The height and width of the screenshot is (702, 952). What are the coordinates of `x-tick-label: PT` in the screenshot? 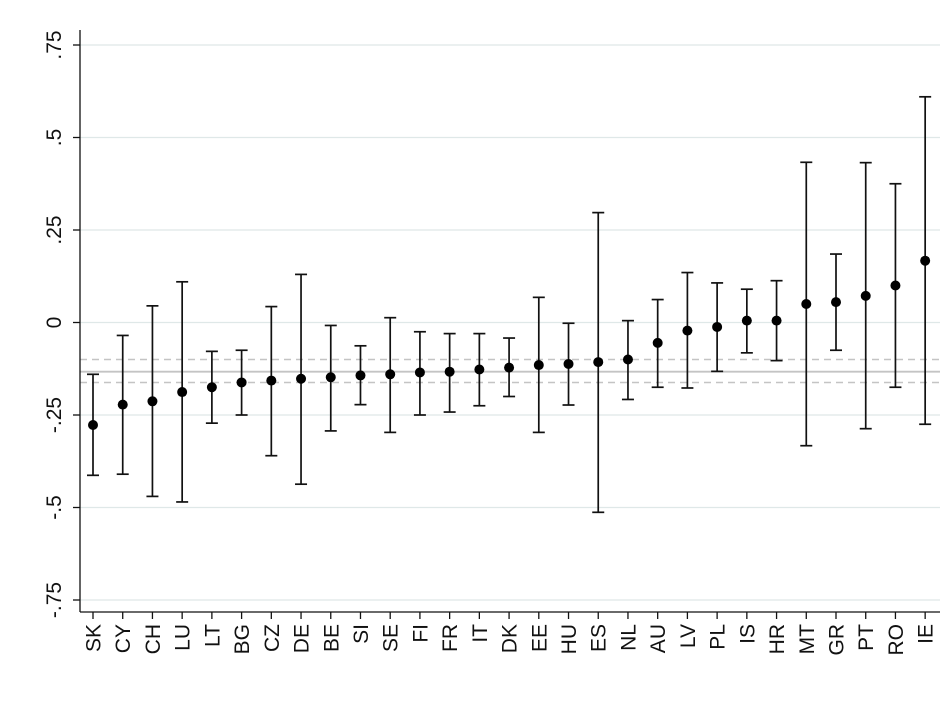 It's located at (866, 637).